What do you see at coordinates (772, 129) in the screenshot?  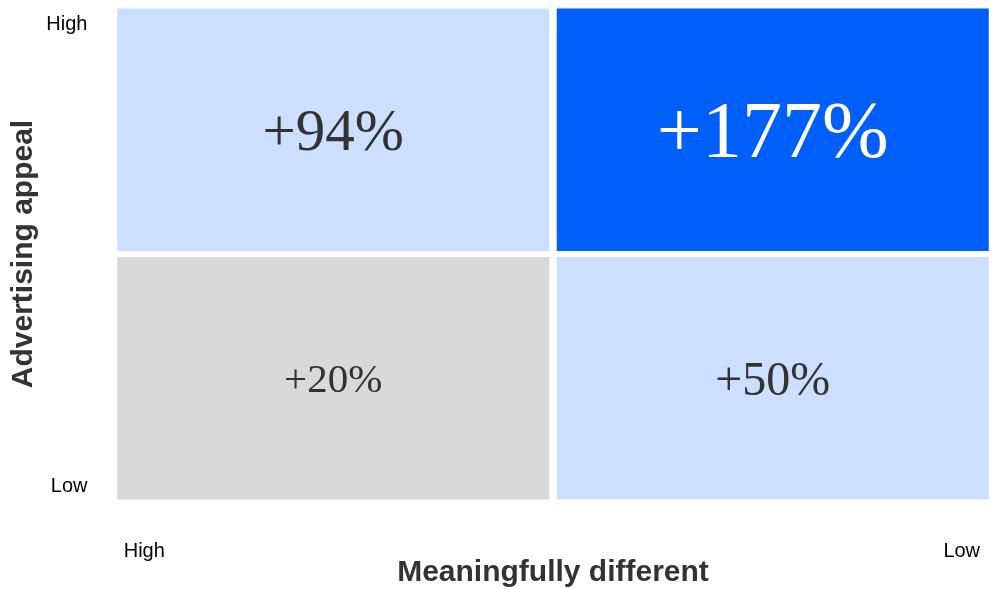 I see `data-label: +177%` at bounding box center [772, 129].